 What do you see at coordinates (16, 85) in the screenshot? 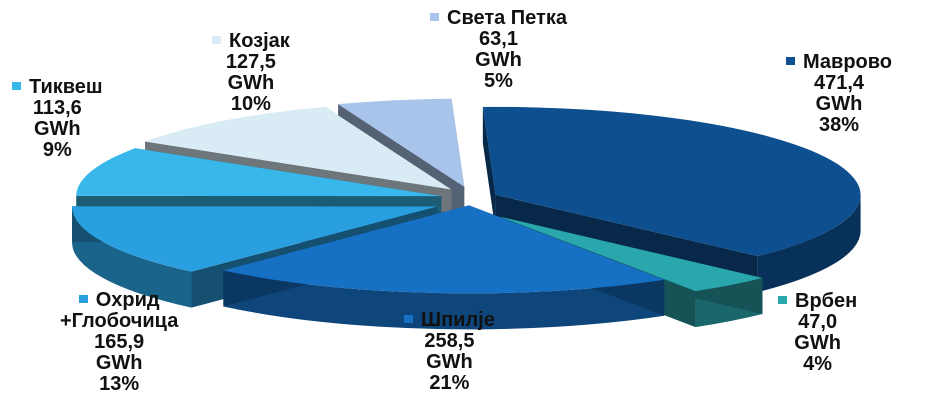
I see `legend-swatch-tikvesh` at bounding box center [16, 85].